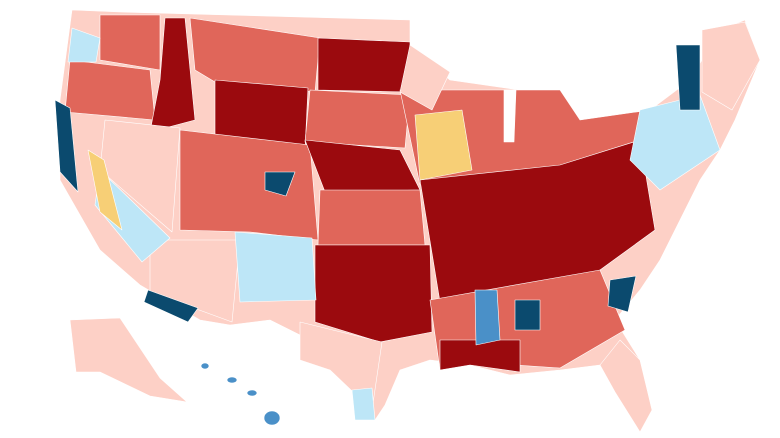 The width and height of the screenshot is (780, 438). Describe the element at coordinates (66, 146) in the screenshot. I see `california-coast` at that location.